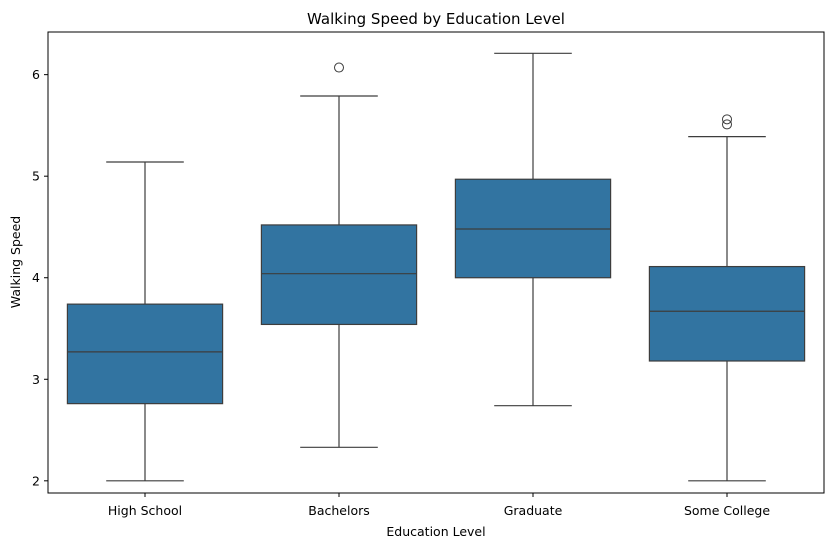  I want to click on y-tick-label: 4, so click(36, 277).